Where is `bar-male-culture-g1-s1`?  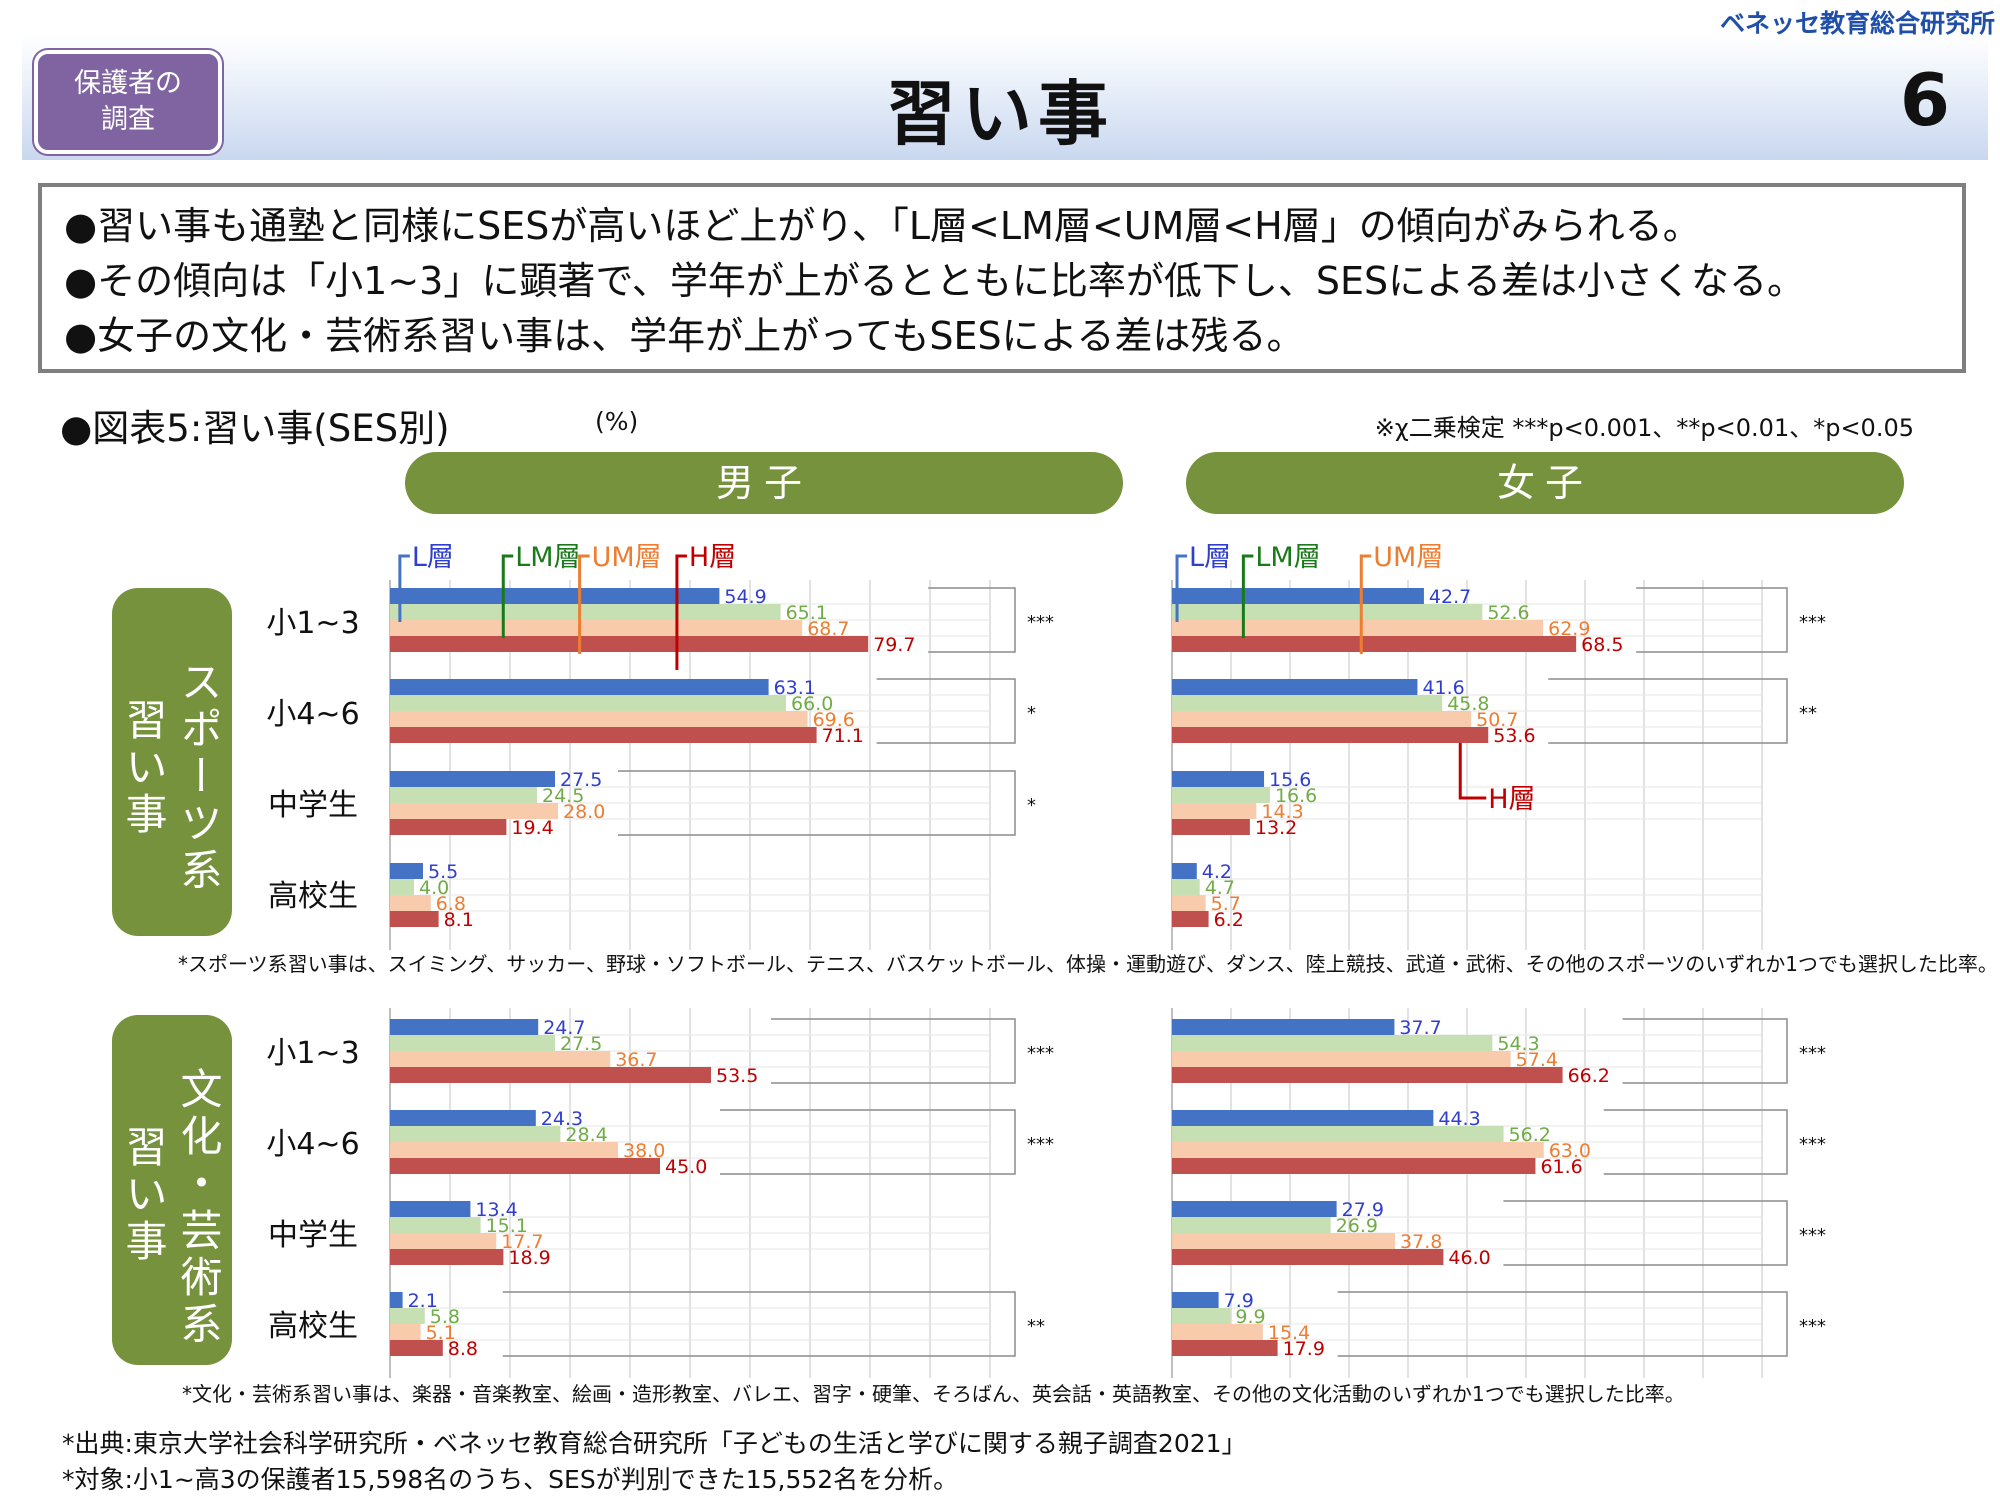 bar-male-culture-g1-s1 is located at coordinates (464, 1027).